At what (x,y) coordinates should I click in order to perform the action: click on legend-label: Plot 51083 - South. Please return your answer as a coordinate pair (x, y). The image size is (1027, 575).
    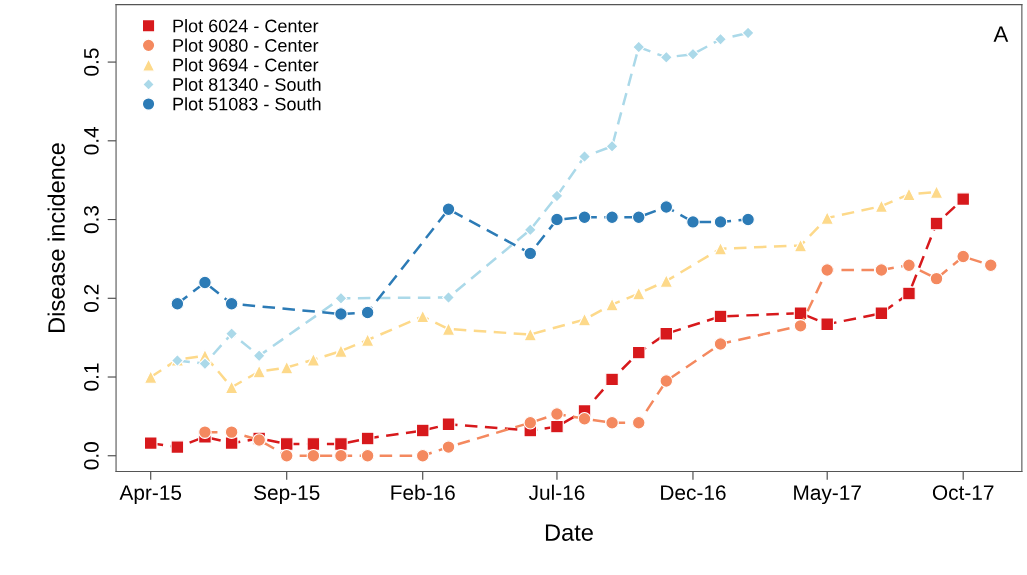
    Looking at the image, I should click on (247, 104).